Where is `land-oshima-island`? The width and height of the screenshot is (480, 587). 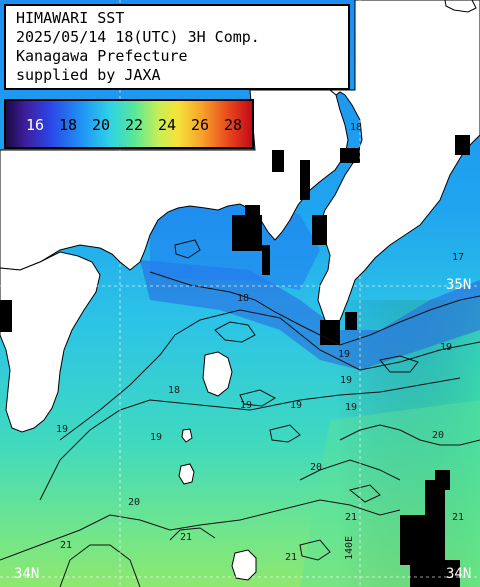 land-oshima-island is located at coordinates (217, 374).